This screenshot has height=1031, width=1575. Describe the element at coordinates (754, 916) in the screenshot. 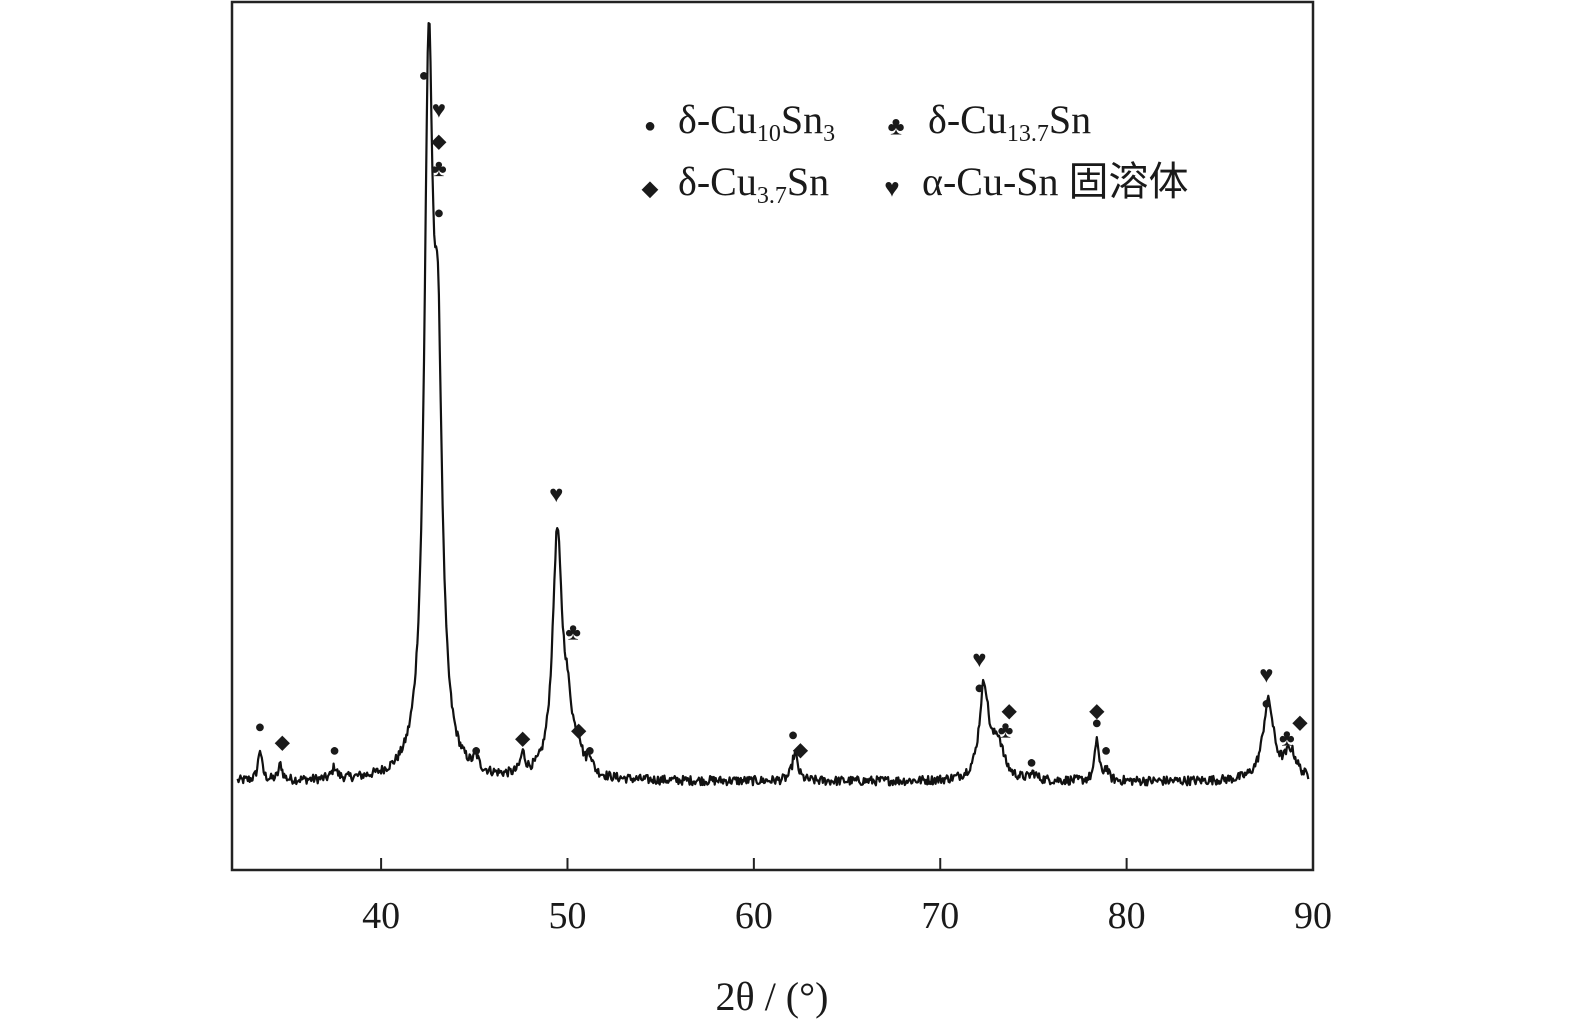

I see `x-tick-label: 60` at that location.